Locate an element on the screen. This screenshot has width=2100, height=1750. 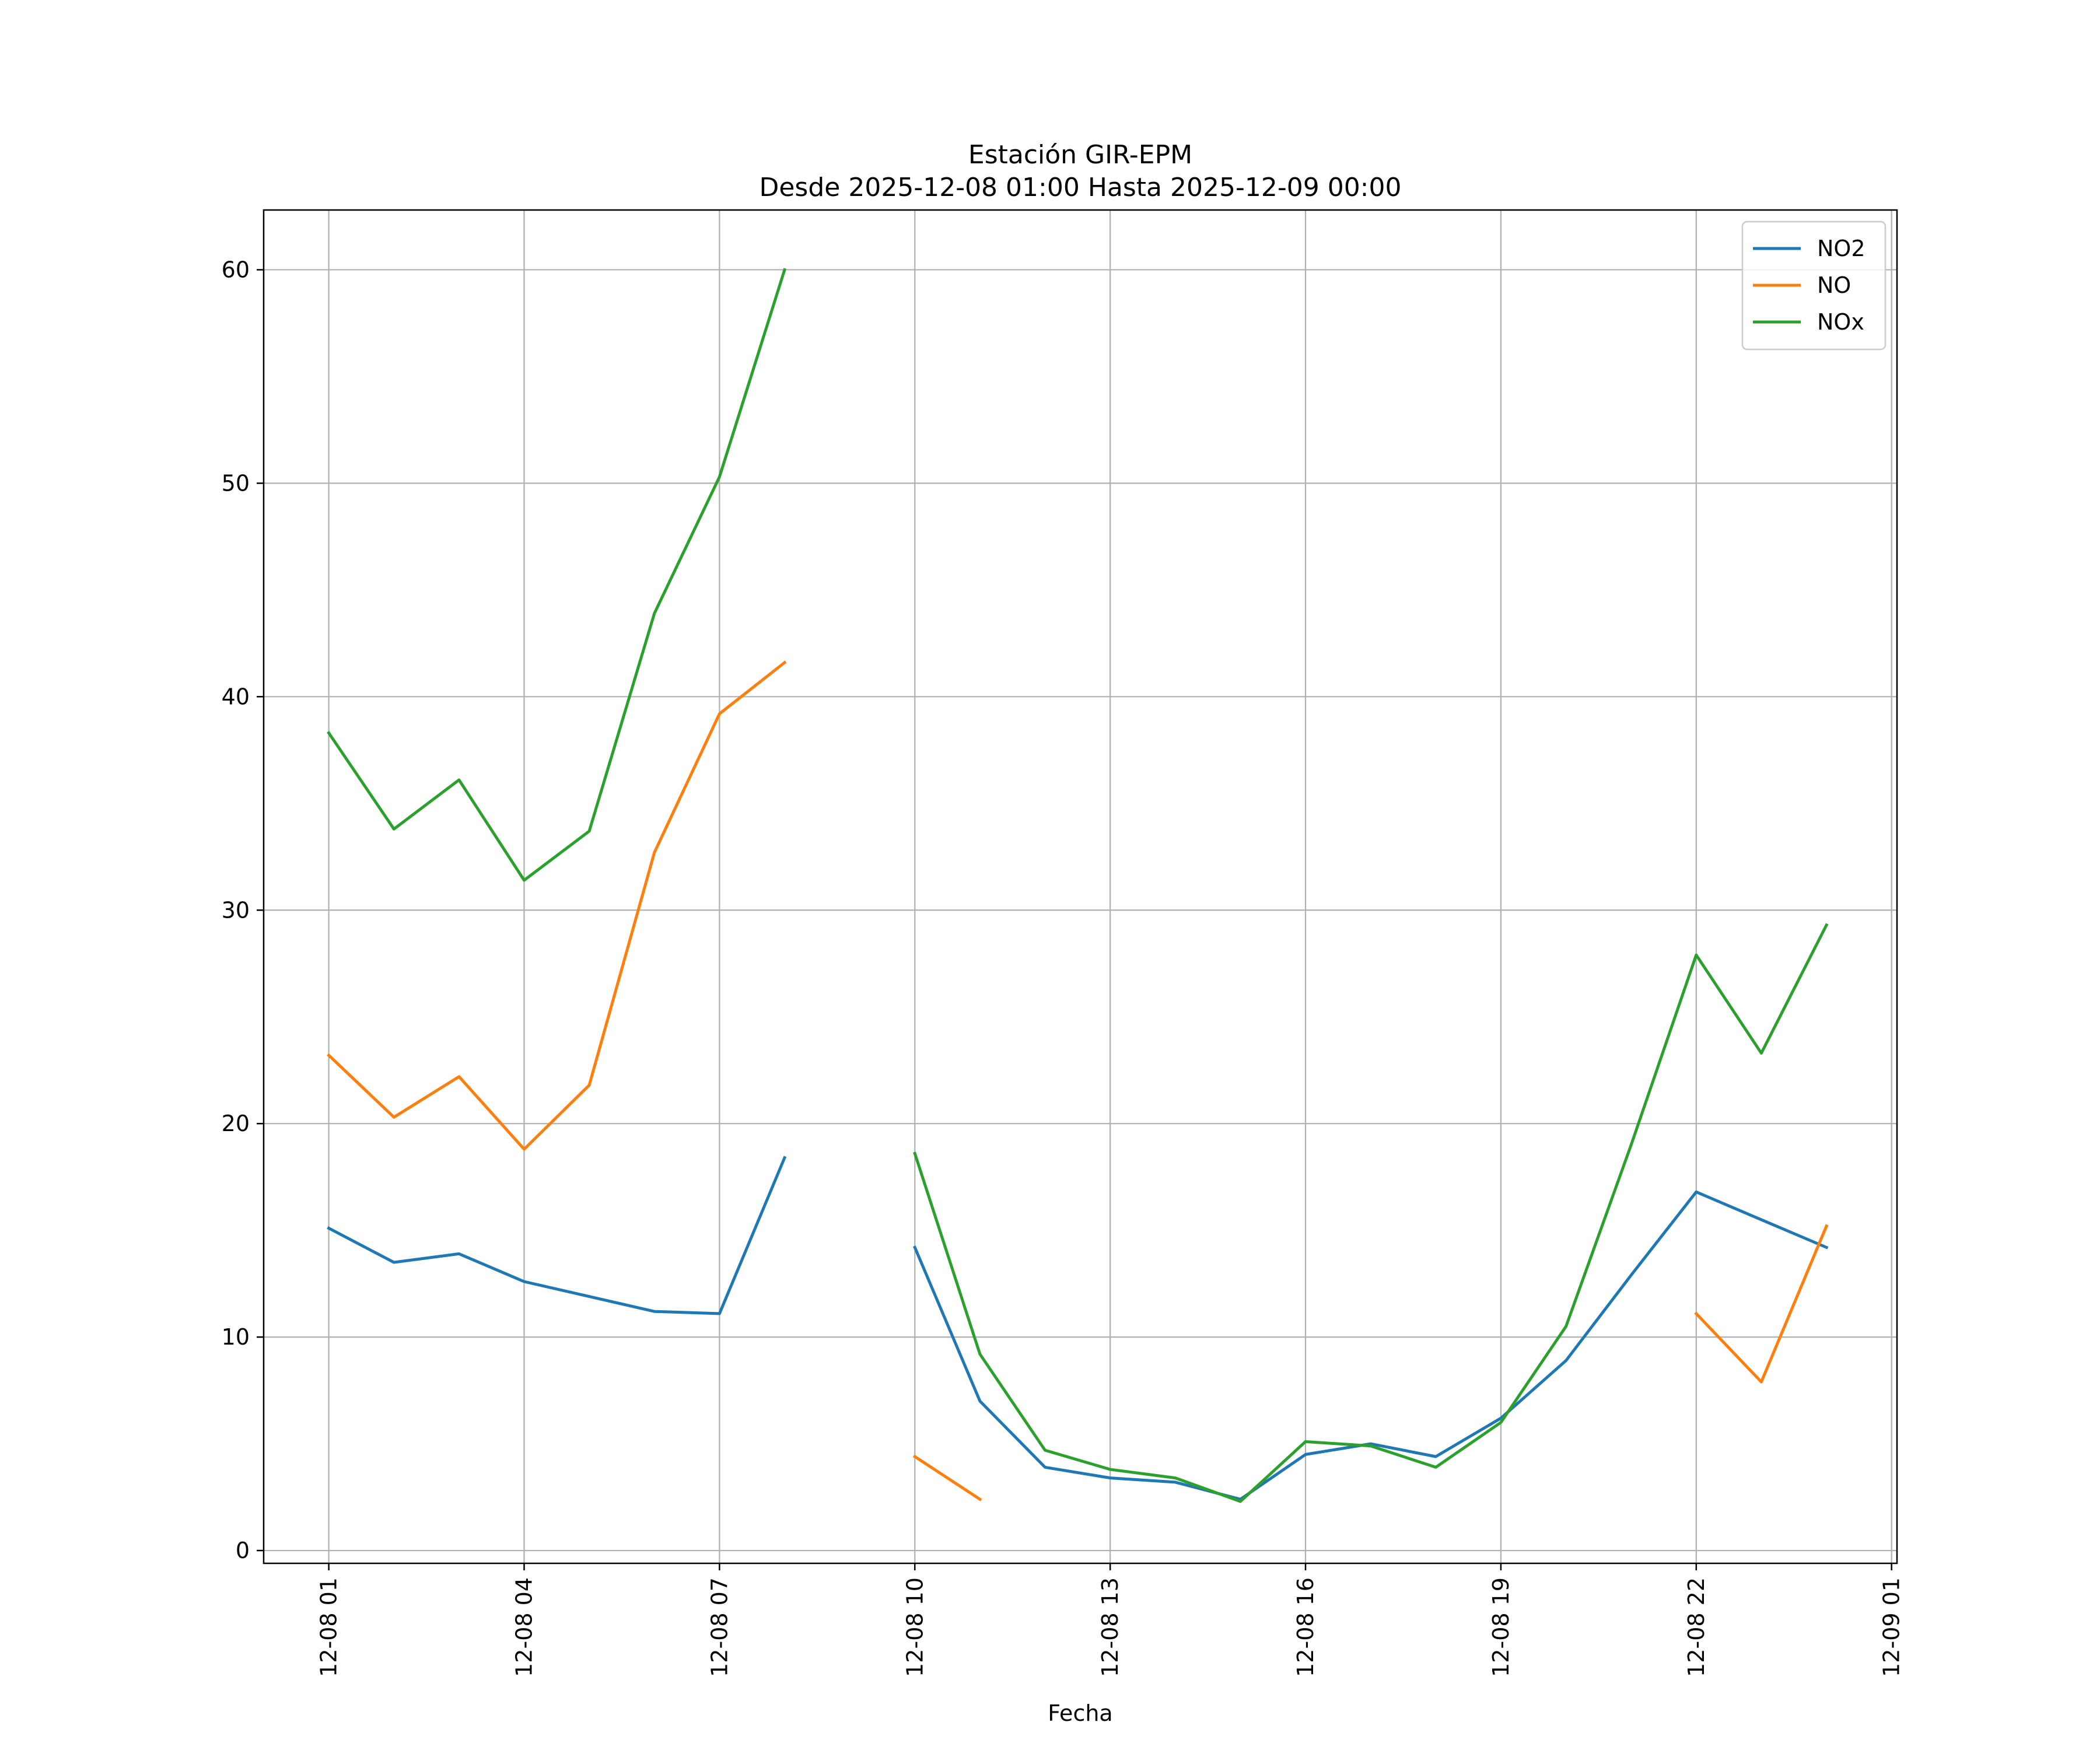
y-tick-label: 0 is located at coordinates (243, 1550).